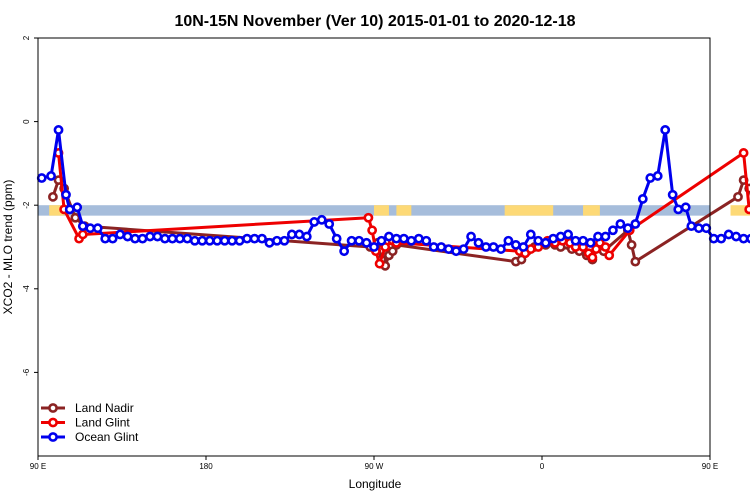  What do you see at coordinates (26, 372) in the screenshot?
I see `y-tick-label: -6` at bounding box center [26, 372].